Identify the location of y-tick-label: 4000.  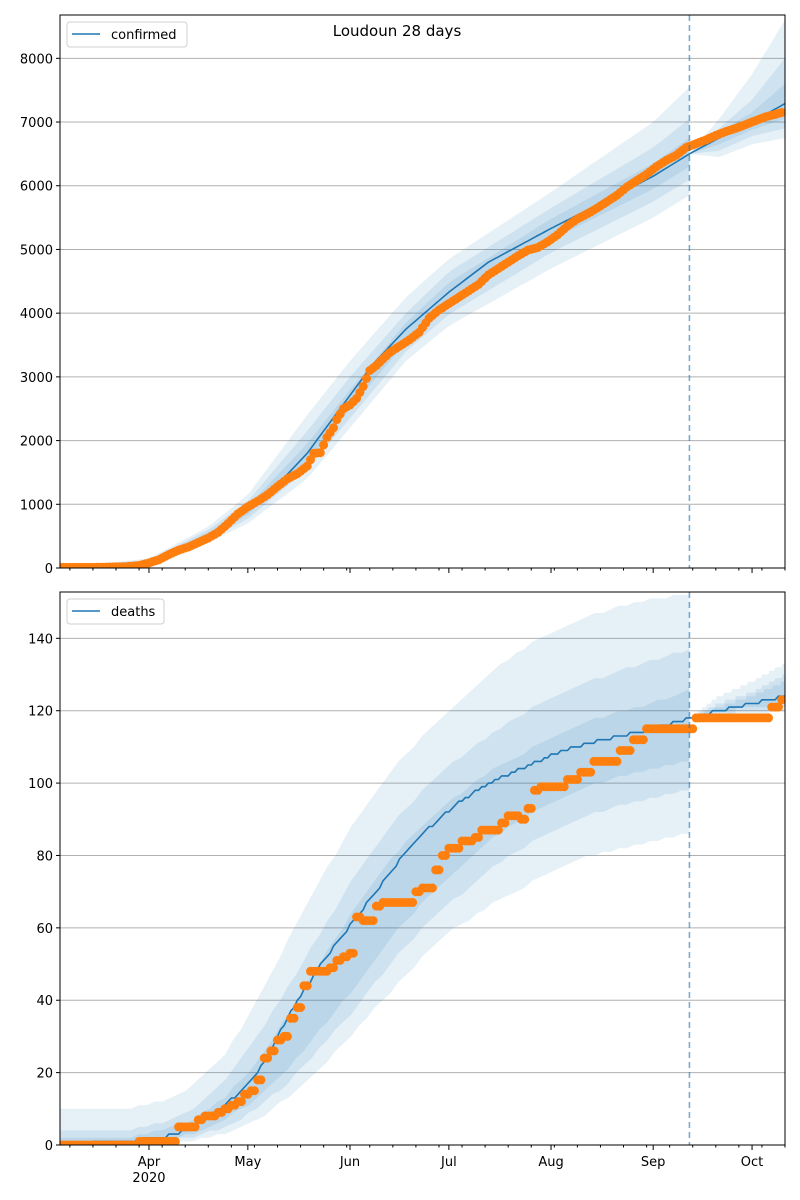
(36, 314).